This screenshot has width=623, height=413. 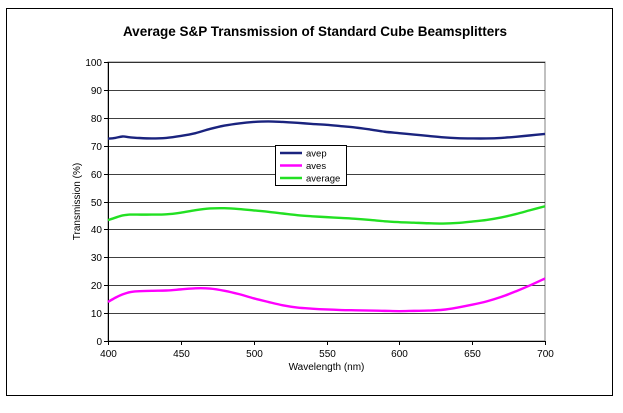 What do you see at coordinates (323, 179) in the screenshot?
I see `legend-label-average: average` at bounding box center [323, 179].